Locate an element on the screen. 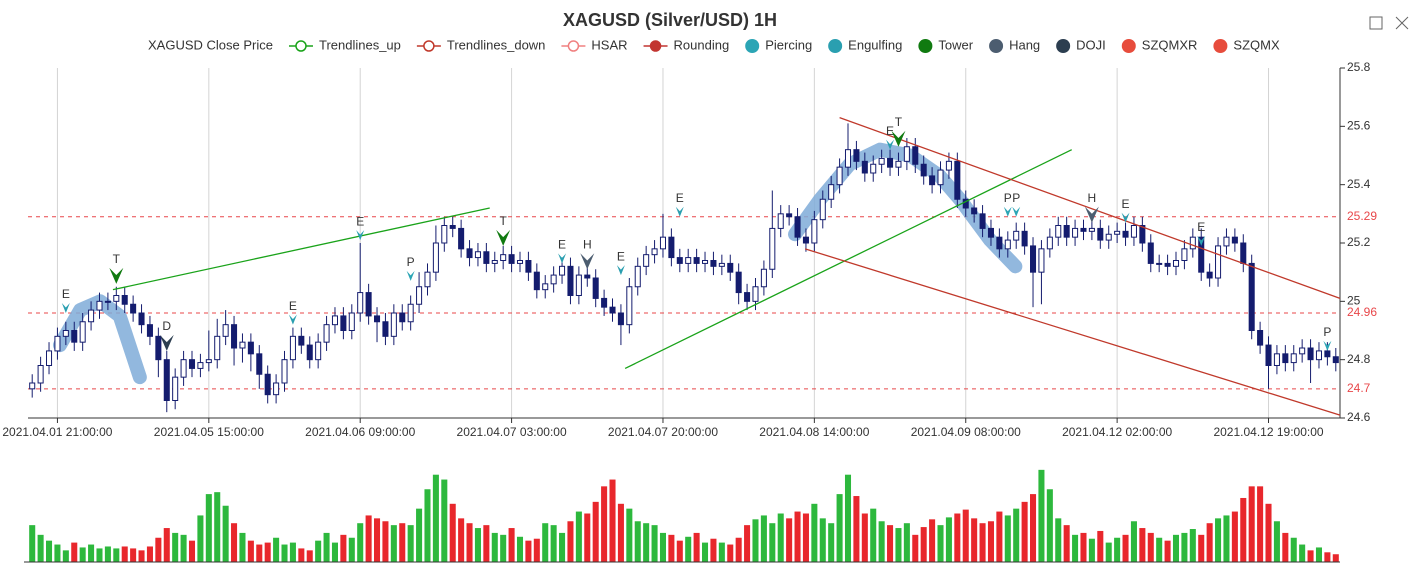 The image size is (1412, 585). toolbox is located at coordinates (1389, 23).